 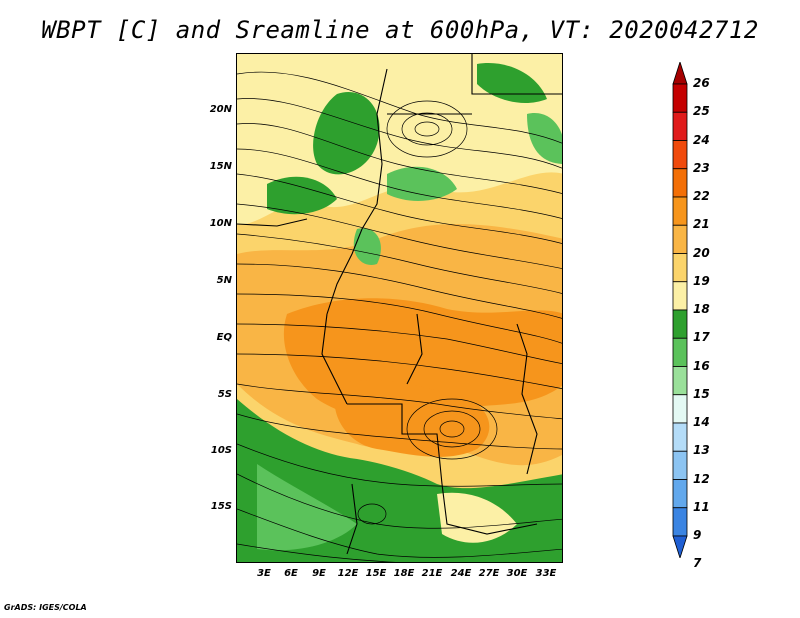 I want to click on lon-label-6e: 6E, so click(x=291, y=573).